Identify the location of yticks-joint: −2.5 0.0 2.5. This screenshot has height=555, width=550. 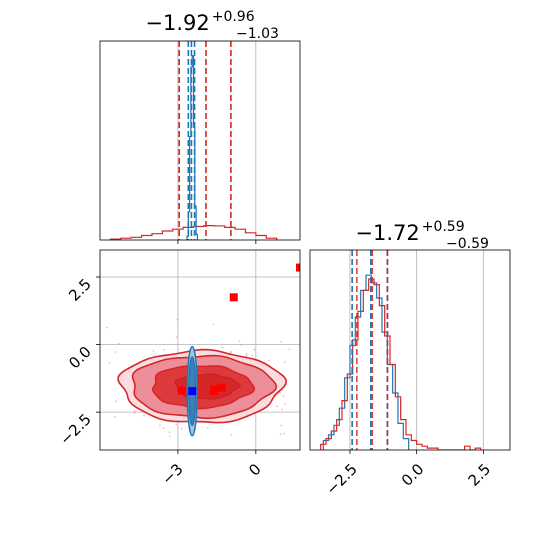
(78, 362).